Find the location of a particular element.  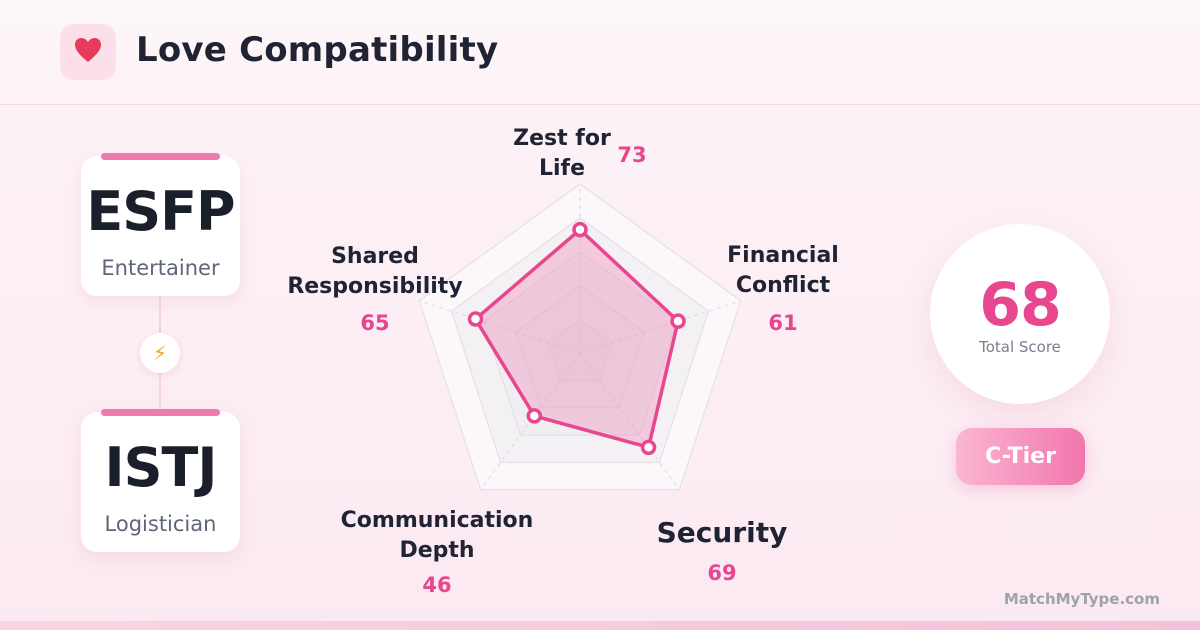

radar-value-label: 65 is located at coordinates (374, 323).